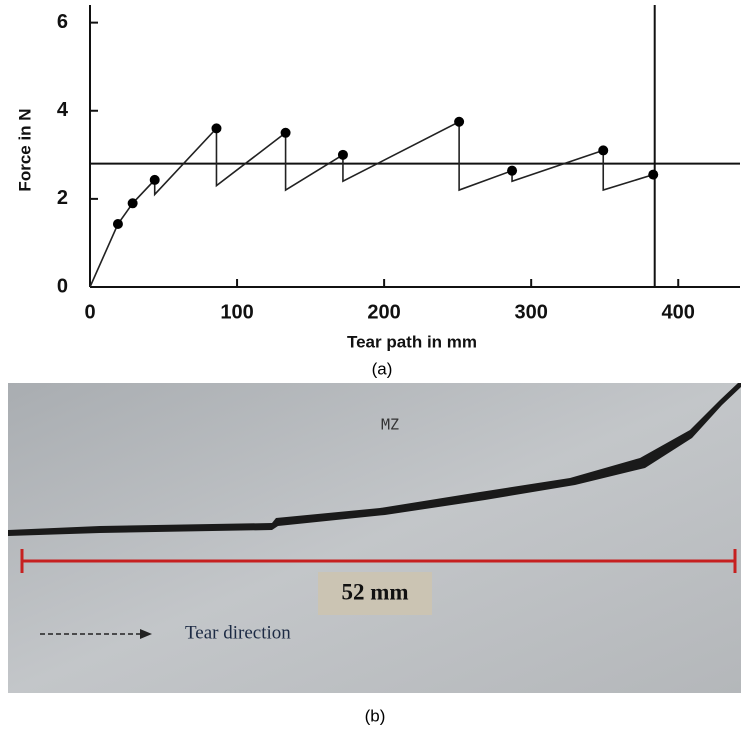 Image resolution: width=741 pixels, height=740 pixels. I want to click on x-axis-label: Tear path in mm, so click(412, 341).